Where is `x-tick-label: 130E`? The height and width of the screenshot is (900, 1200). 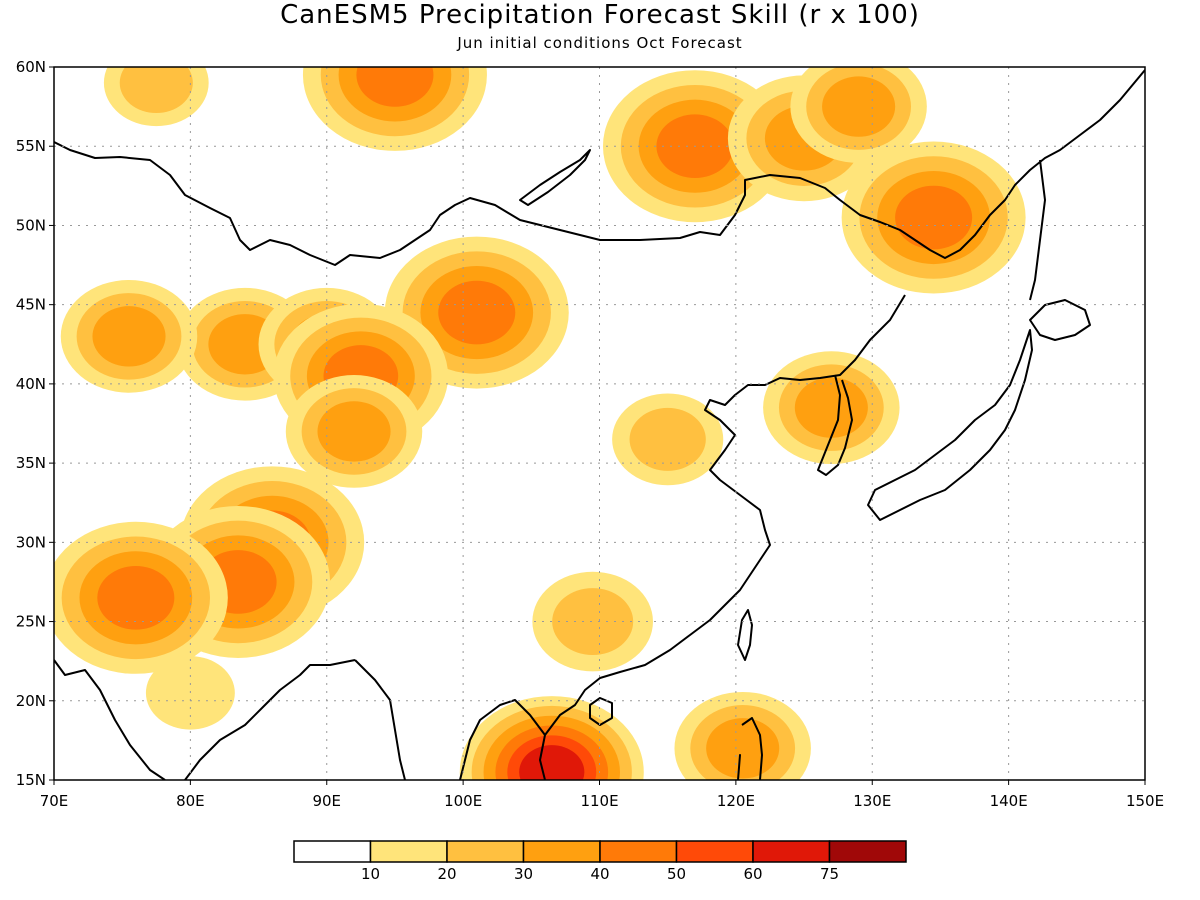
x-tick-label: 130E is located at coordinates (872, 801).